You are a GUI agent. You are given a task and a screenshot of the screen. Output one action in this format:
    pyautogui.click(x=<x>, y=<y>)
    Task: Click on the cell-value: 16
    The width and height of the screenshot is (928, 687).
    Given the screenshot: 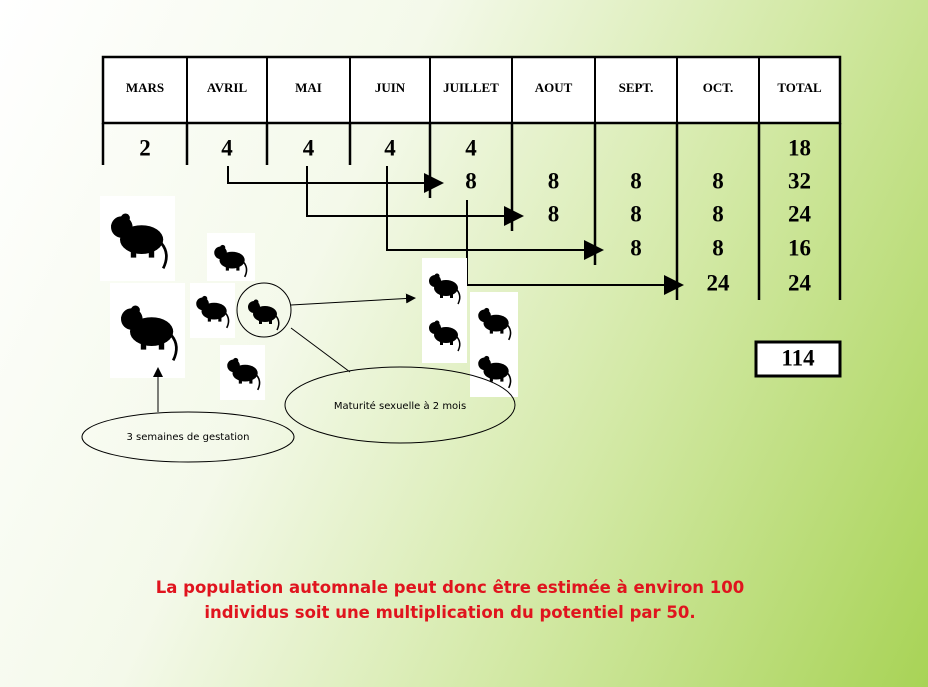 What is the action you would take?
    pyautogui.click(x=799, y=247)
    